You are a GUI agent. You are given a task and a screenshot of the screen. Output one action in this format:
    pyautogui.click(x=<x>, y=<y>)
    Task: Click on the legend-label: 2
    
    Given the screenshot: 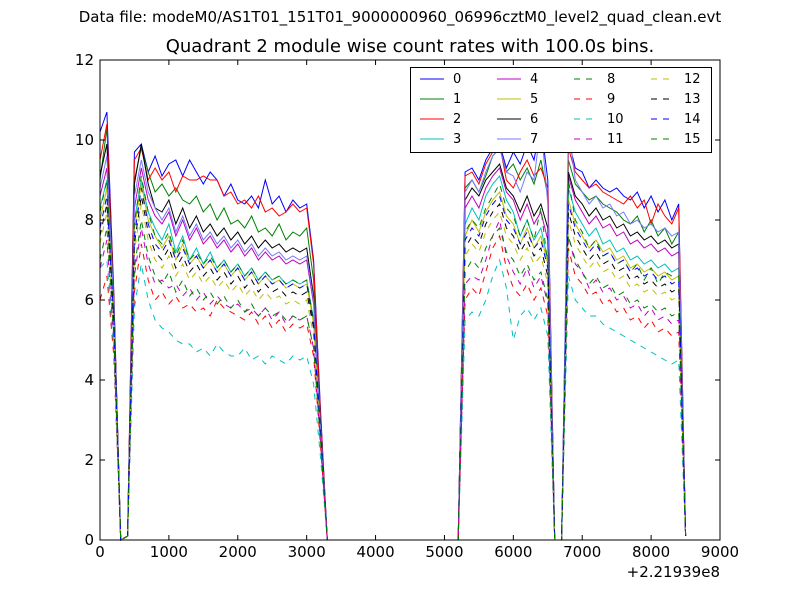 What is the action you would take?
    pyautogui.click(x=457, y=119)
    